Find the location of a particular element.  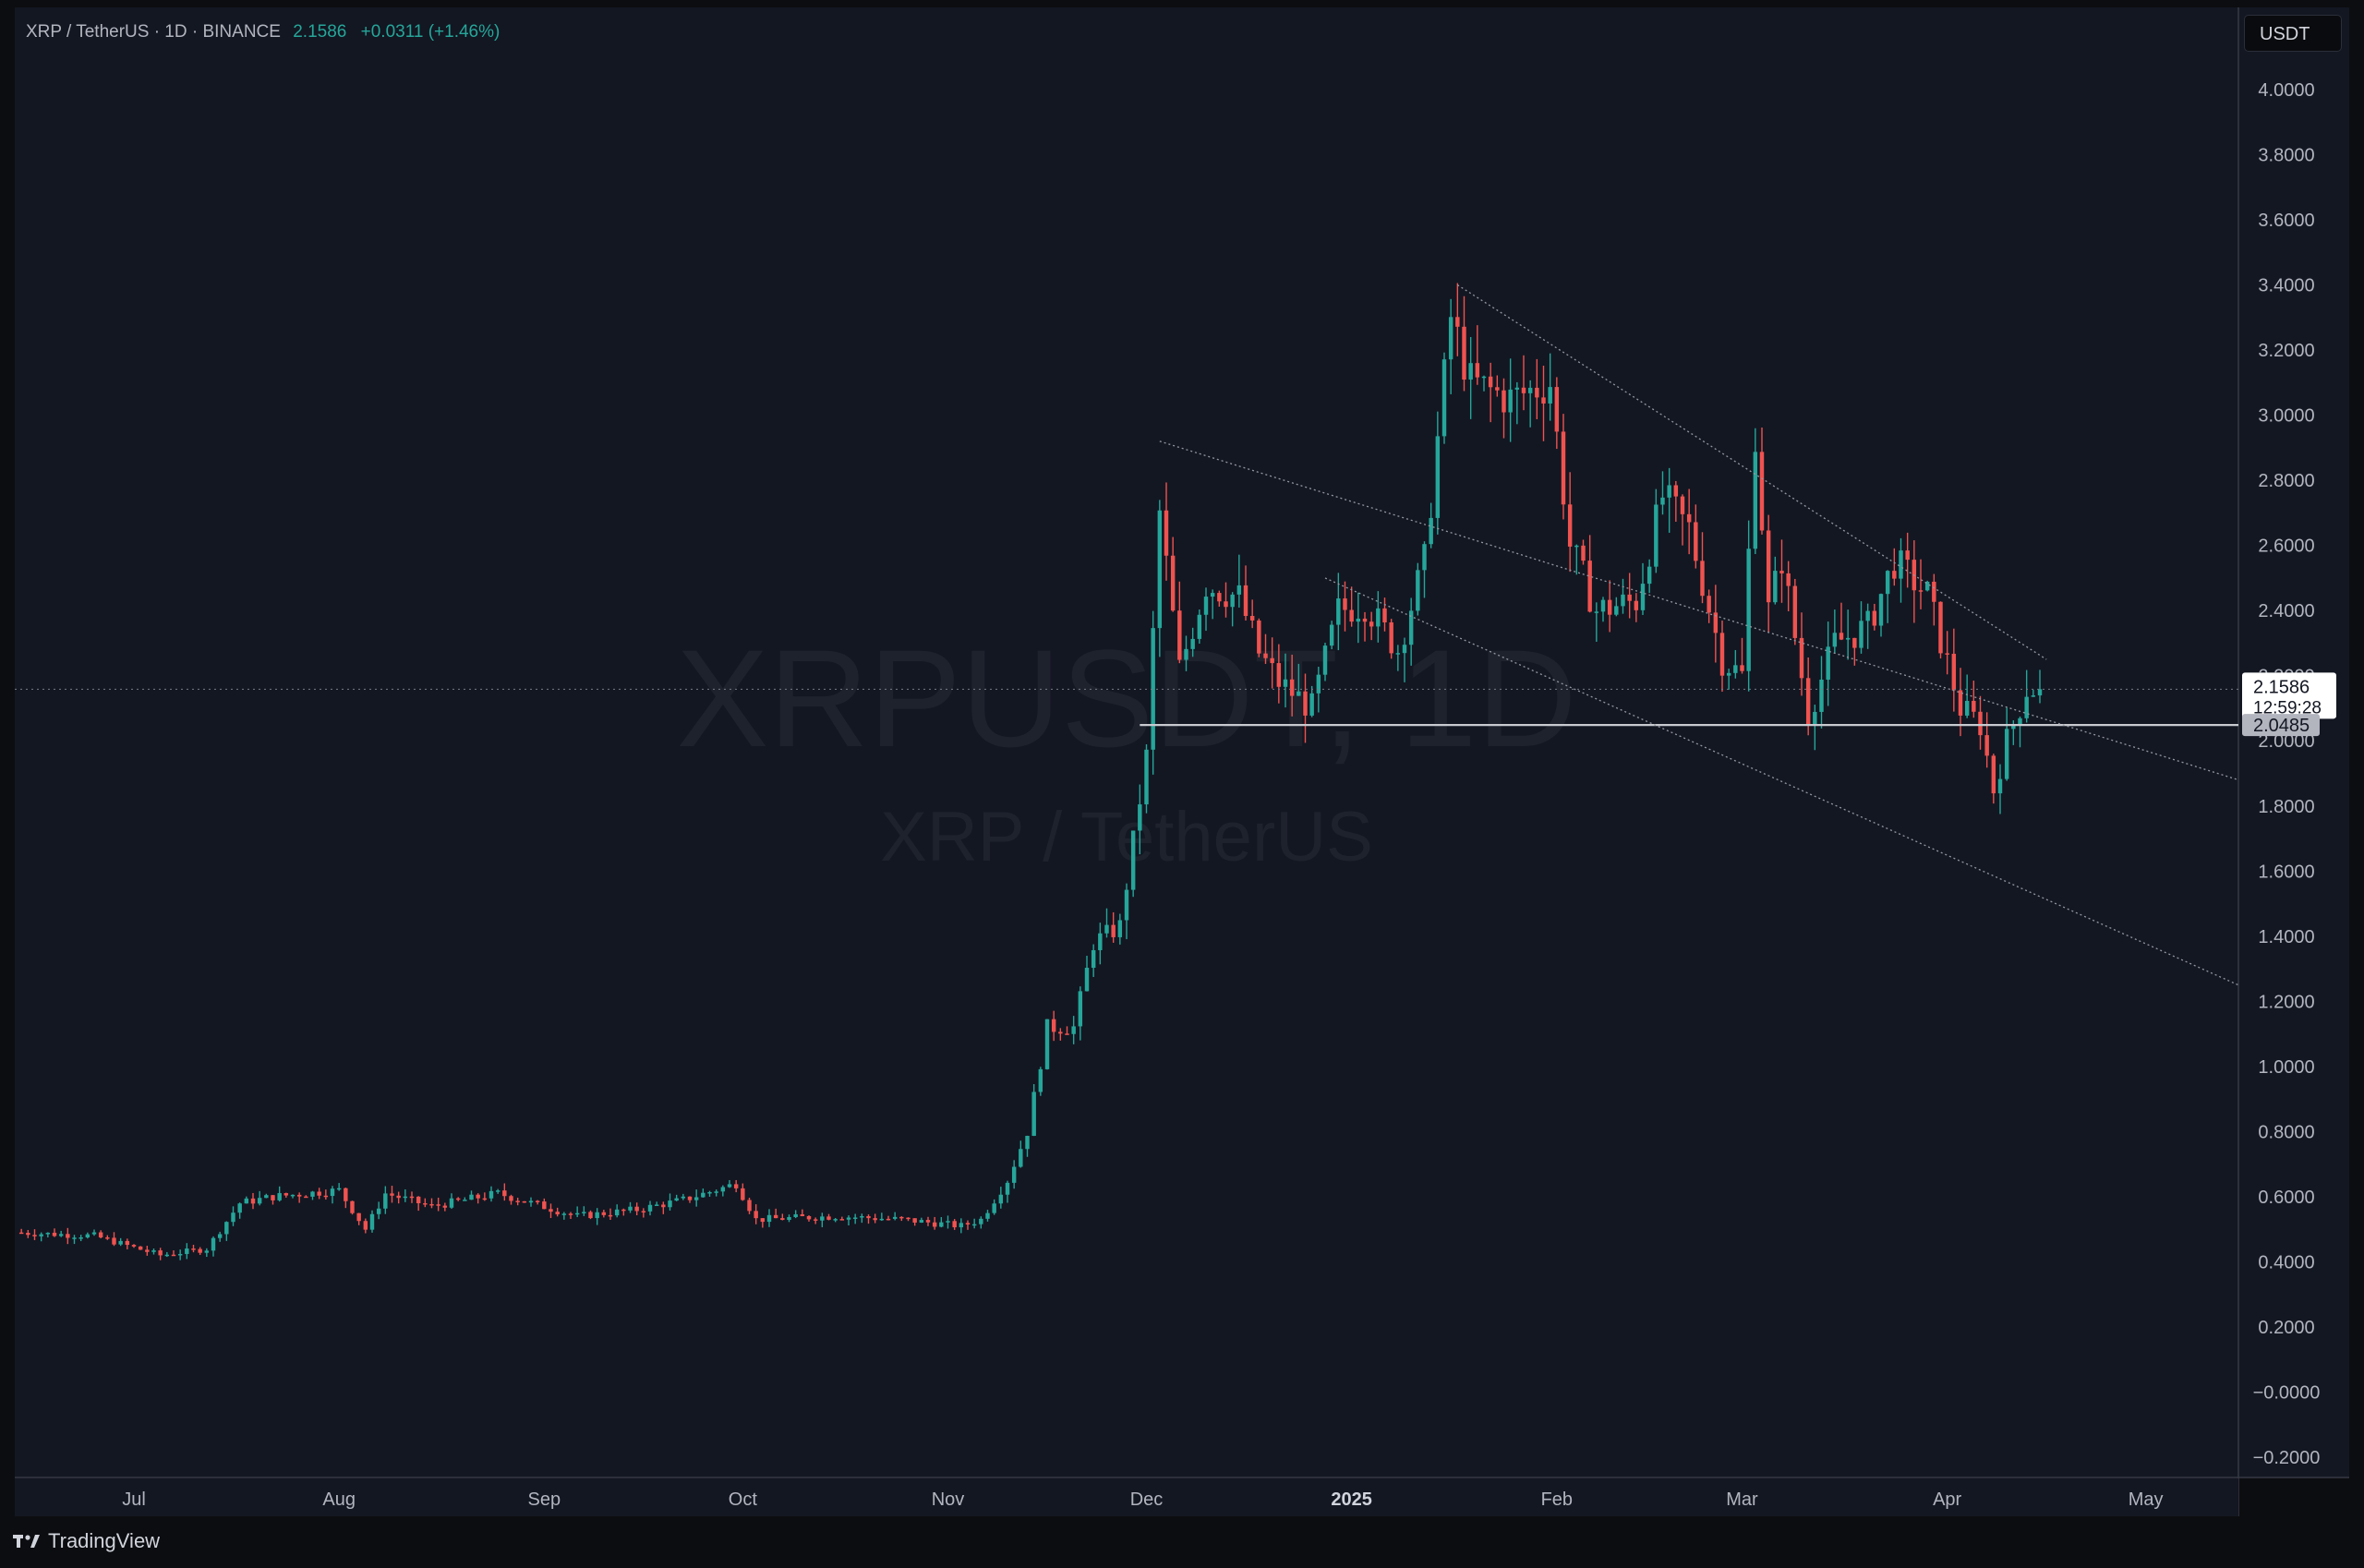

price-tick-label: 3.8000 is located at coordinates (2286, 156).